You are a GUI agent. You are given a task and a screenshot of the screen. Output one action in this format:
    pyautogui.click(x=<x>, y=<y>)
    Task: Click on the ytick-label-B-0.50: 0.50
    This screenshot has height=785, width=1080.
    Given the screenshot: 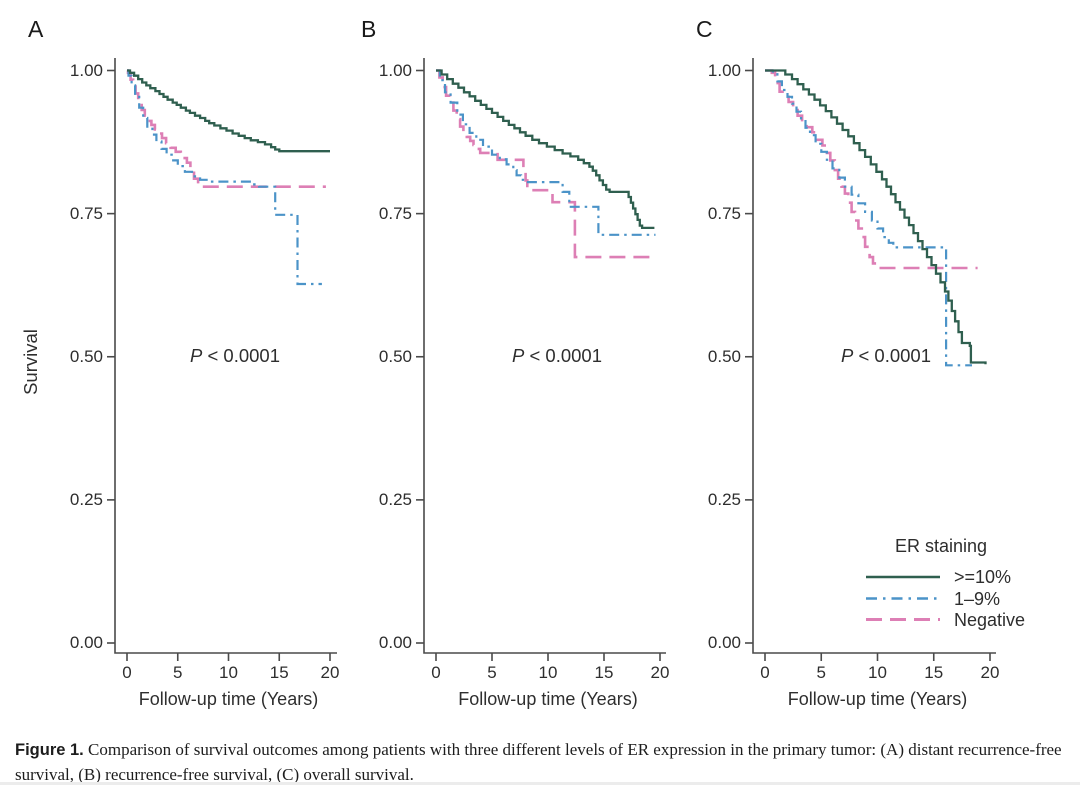 What is the action you would take?
    pyautogui.click(x=395, y=356)
    